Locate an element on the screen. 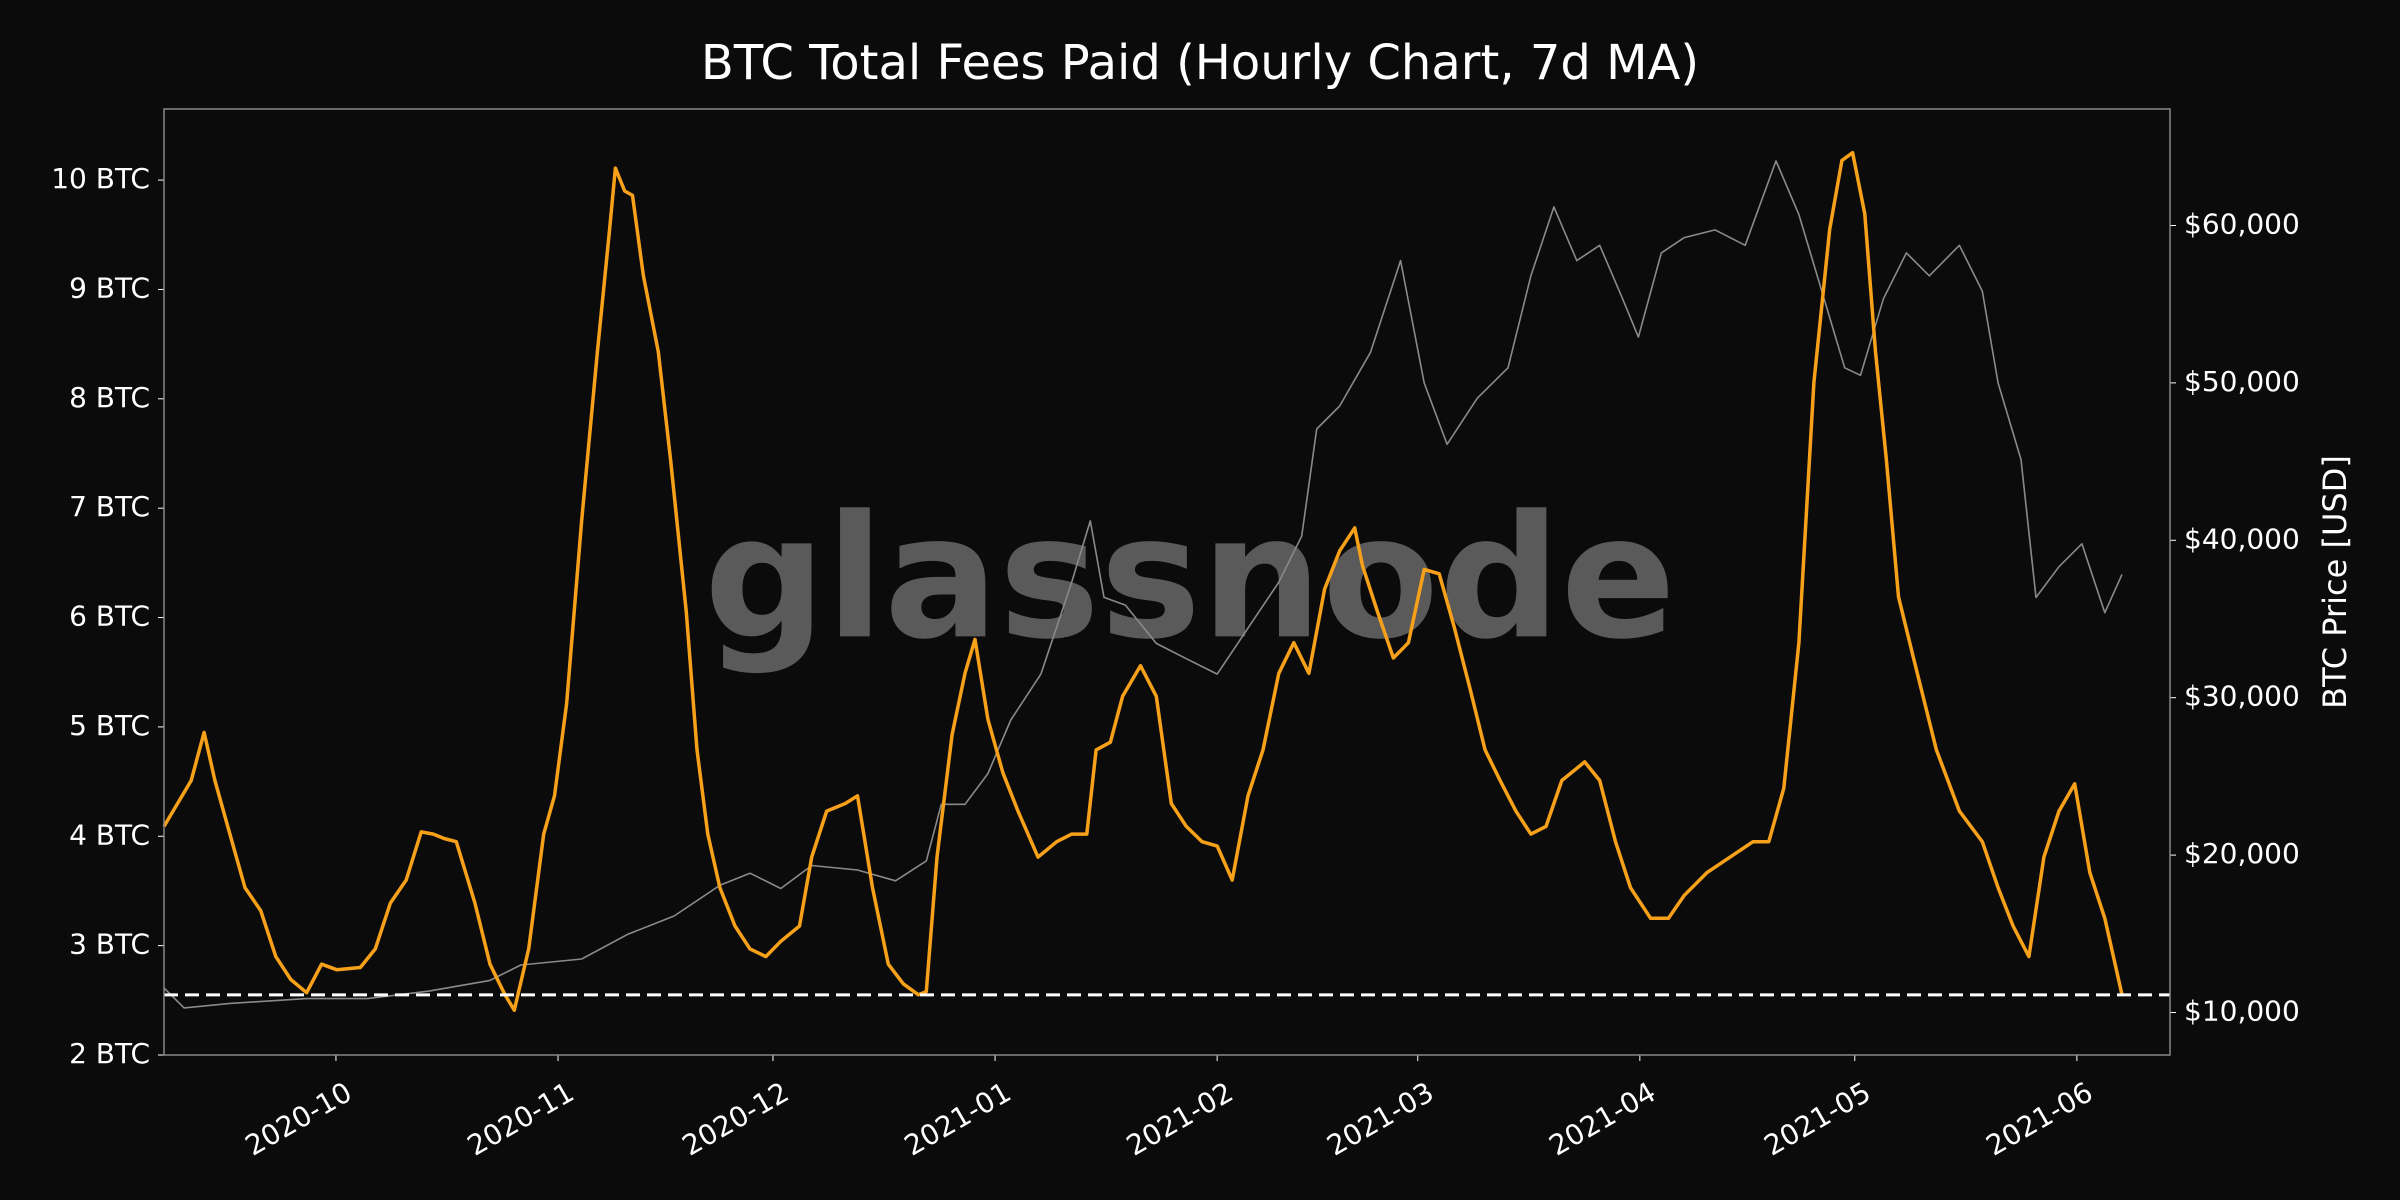 The height and width of the screenshot is (1200, 2400). y2-tick-label: $60,000 is located at coordinates (2242, 223).